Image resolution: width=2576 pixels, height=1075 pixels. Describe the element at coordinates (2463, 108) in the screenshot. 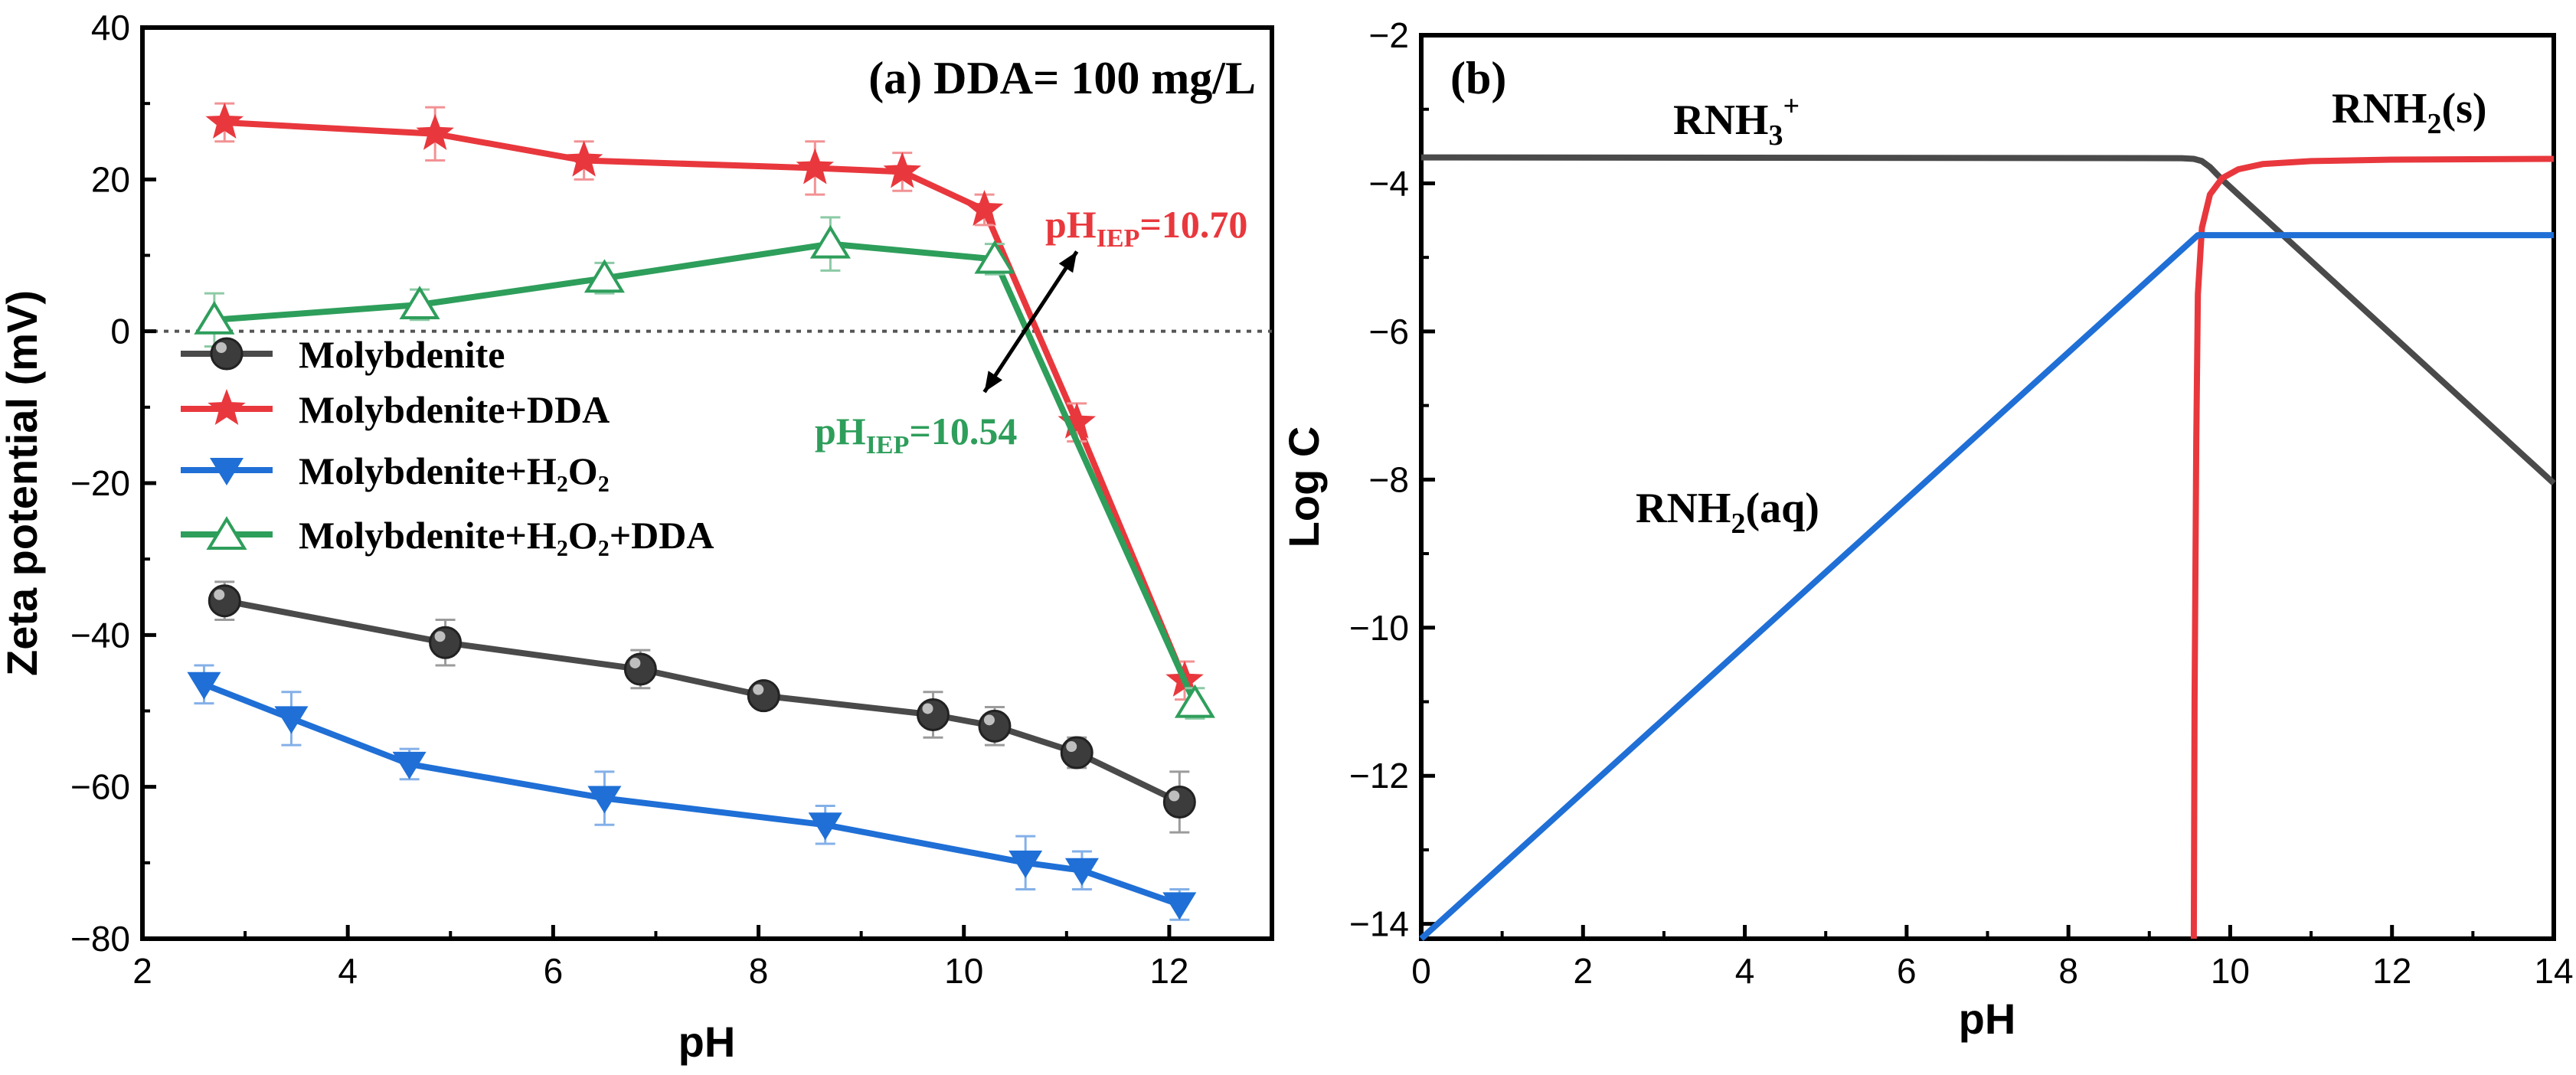

I see `label-rnh2s-rest: (s)` at that location.